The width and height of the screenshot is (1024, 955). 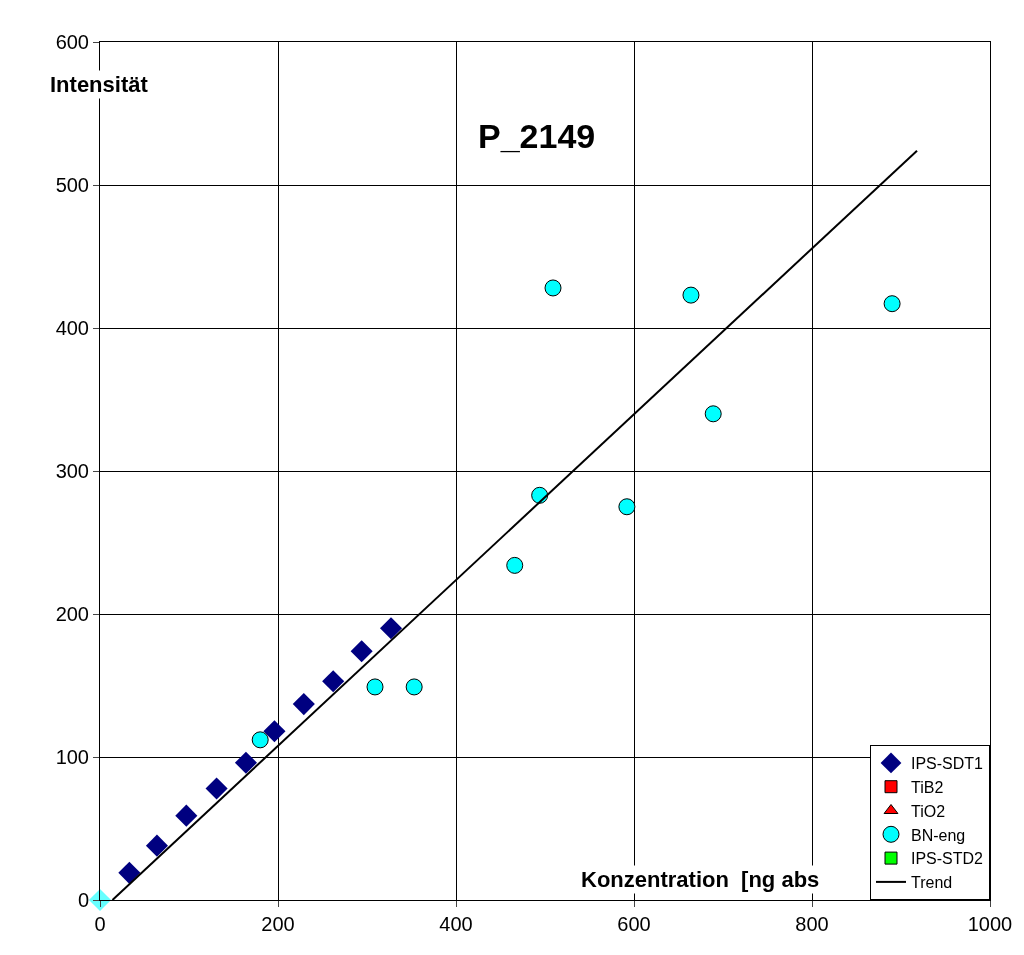 I want to click on x-axis-title: Konzentration [ng abs, so click(x=700, y=879).